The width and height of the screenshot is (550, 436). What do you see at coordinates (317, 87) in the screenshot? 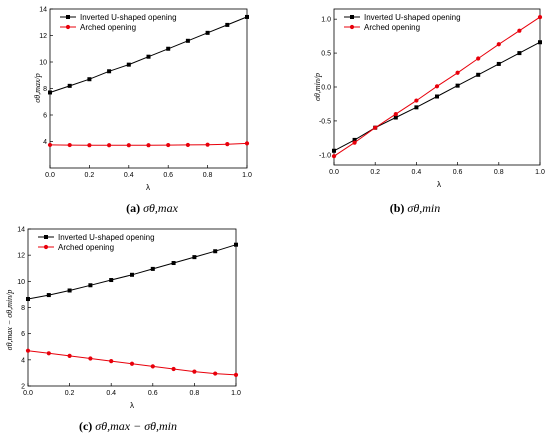
I see `y-axis-label-b: σθ,min/p` at bounding box center [317, 87].